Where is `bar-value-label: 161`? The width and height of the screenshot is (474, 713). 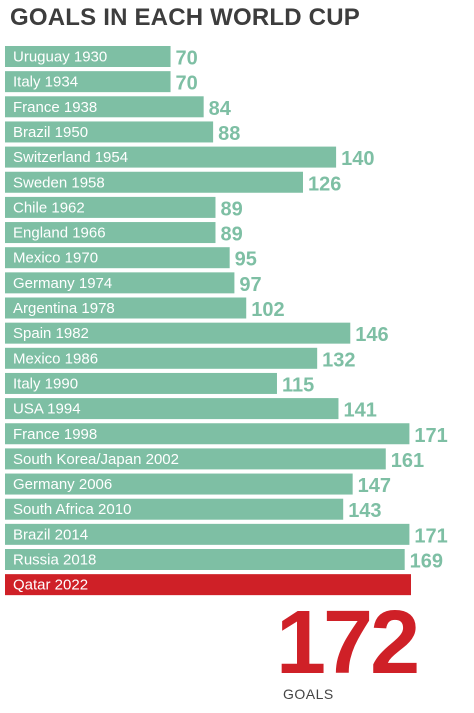
bar-value-label: 161 is located at coordinates (407, 461).